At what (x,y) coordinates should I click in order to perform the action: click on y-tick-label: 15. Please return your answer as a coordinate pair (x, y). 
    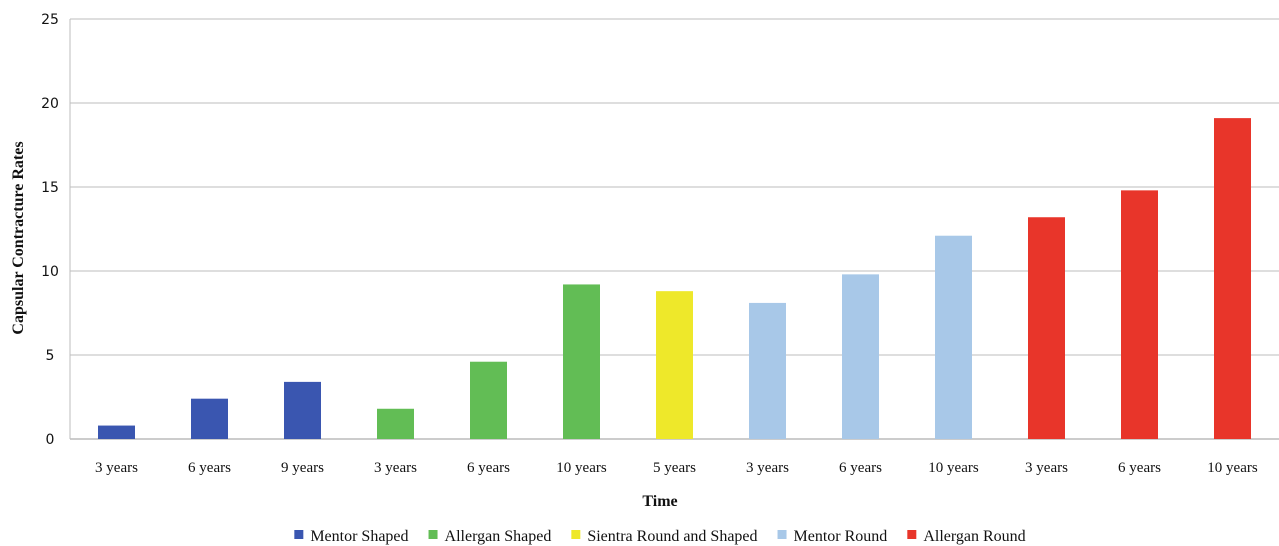
    Looking at the image, I should click on (50, 188).